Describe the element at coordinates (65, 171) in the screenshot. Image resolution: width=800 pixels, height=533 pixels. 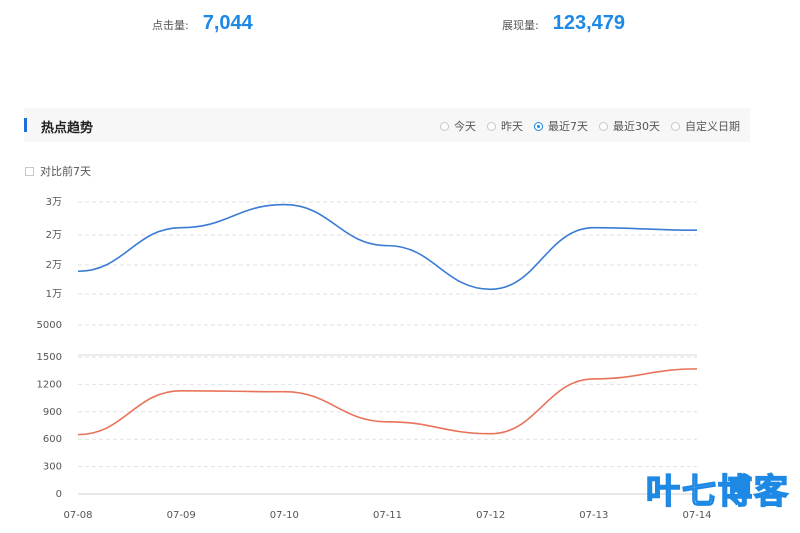
I see `compare-label: 对比前7天` at that location.